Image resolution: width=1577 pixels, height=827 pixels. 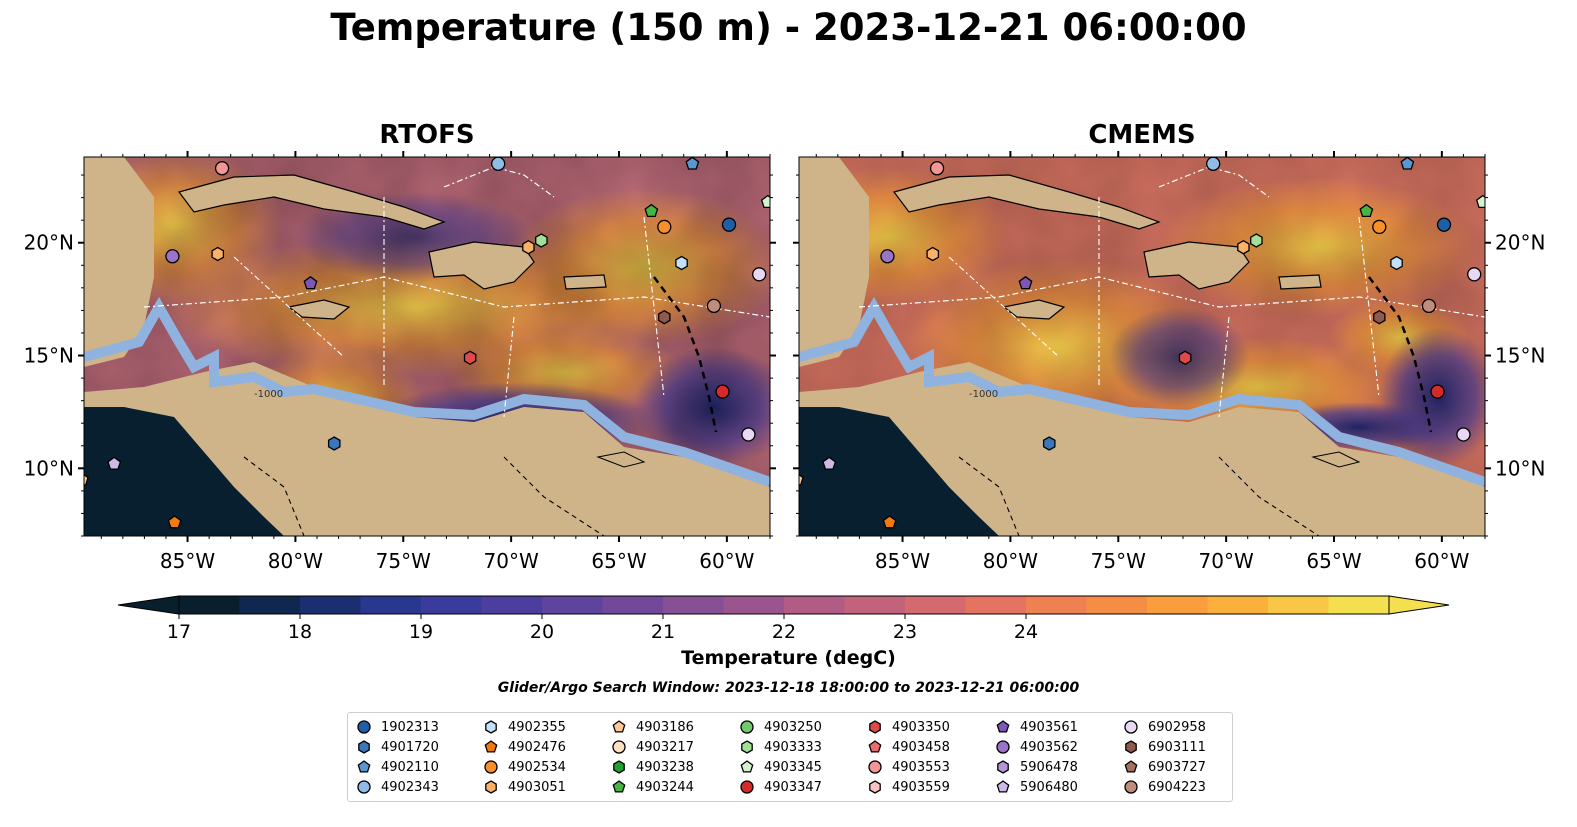 I want to click on legend-label: 4901720, so click(x=410, y=747).